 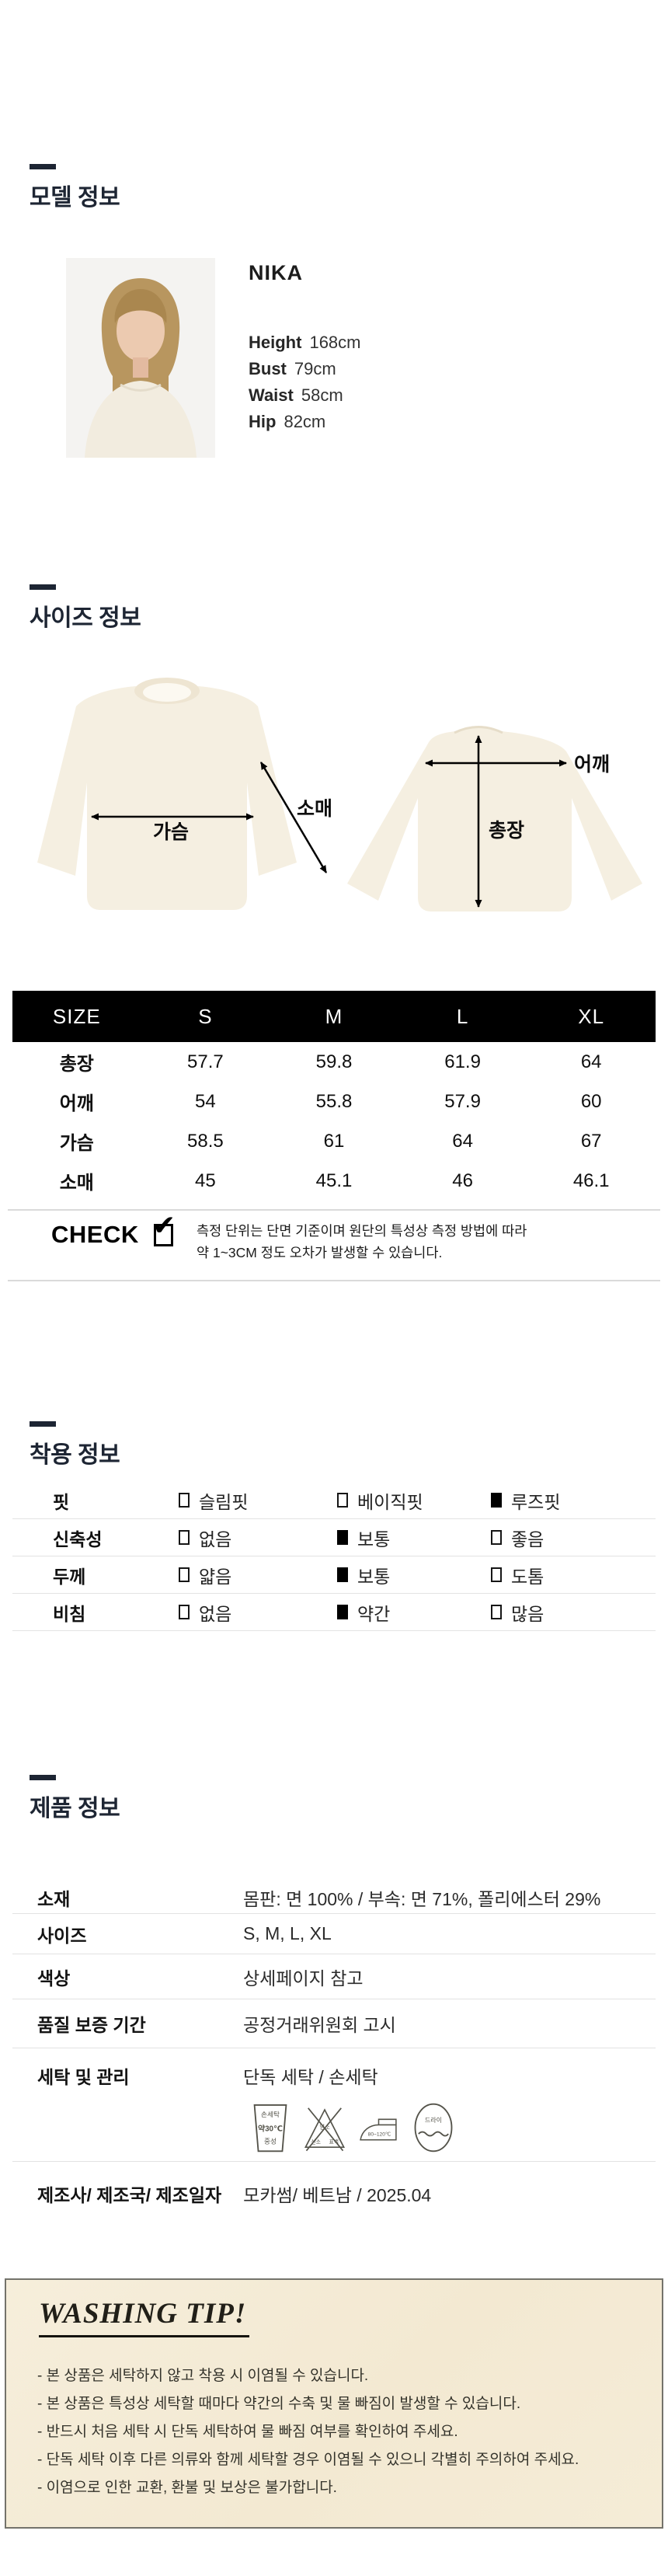 What do you see at coordinates (334, 2023) in the screenshot?
I see `product-row-warranty: 품질 보증 기간 공정거래위원회 고시` at bounding box center [334, 2023].